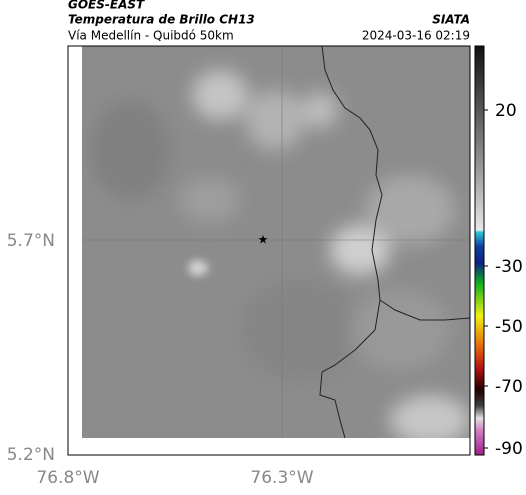 The image size is (526, 495). Describe the element at coordinates (416, 36) in the screenshot. I see `datetime: 2024-03-16 02:19` at that location.